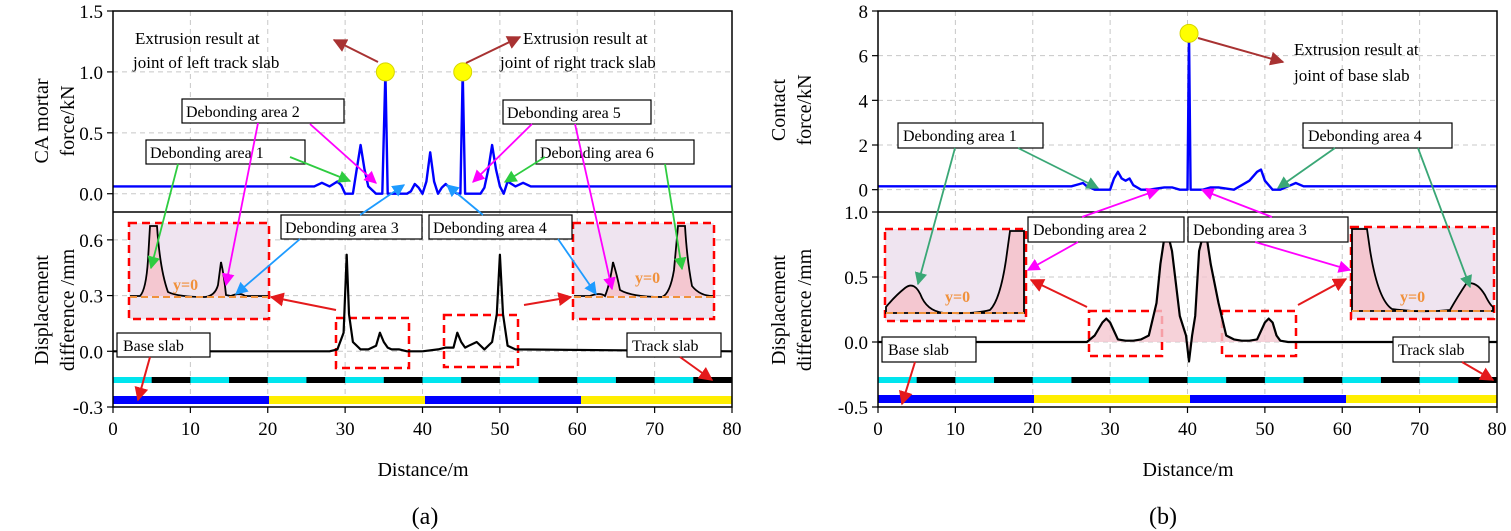  What do you see at coordinates (805, 309) in the screenshot?
I see `y-axis-label-bottom: difference /mm` at bounding box center [805, 309].